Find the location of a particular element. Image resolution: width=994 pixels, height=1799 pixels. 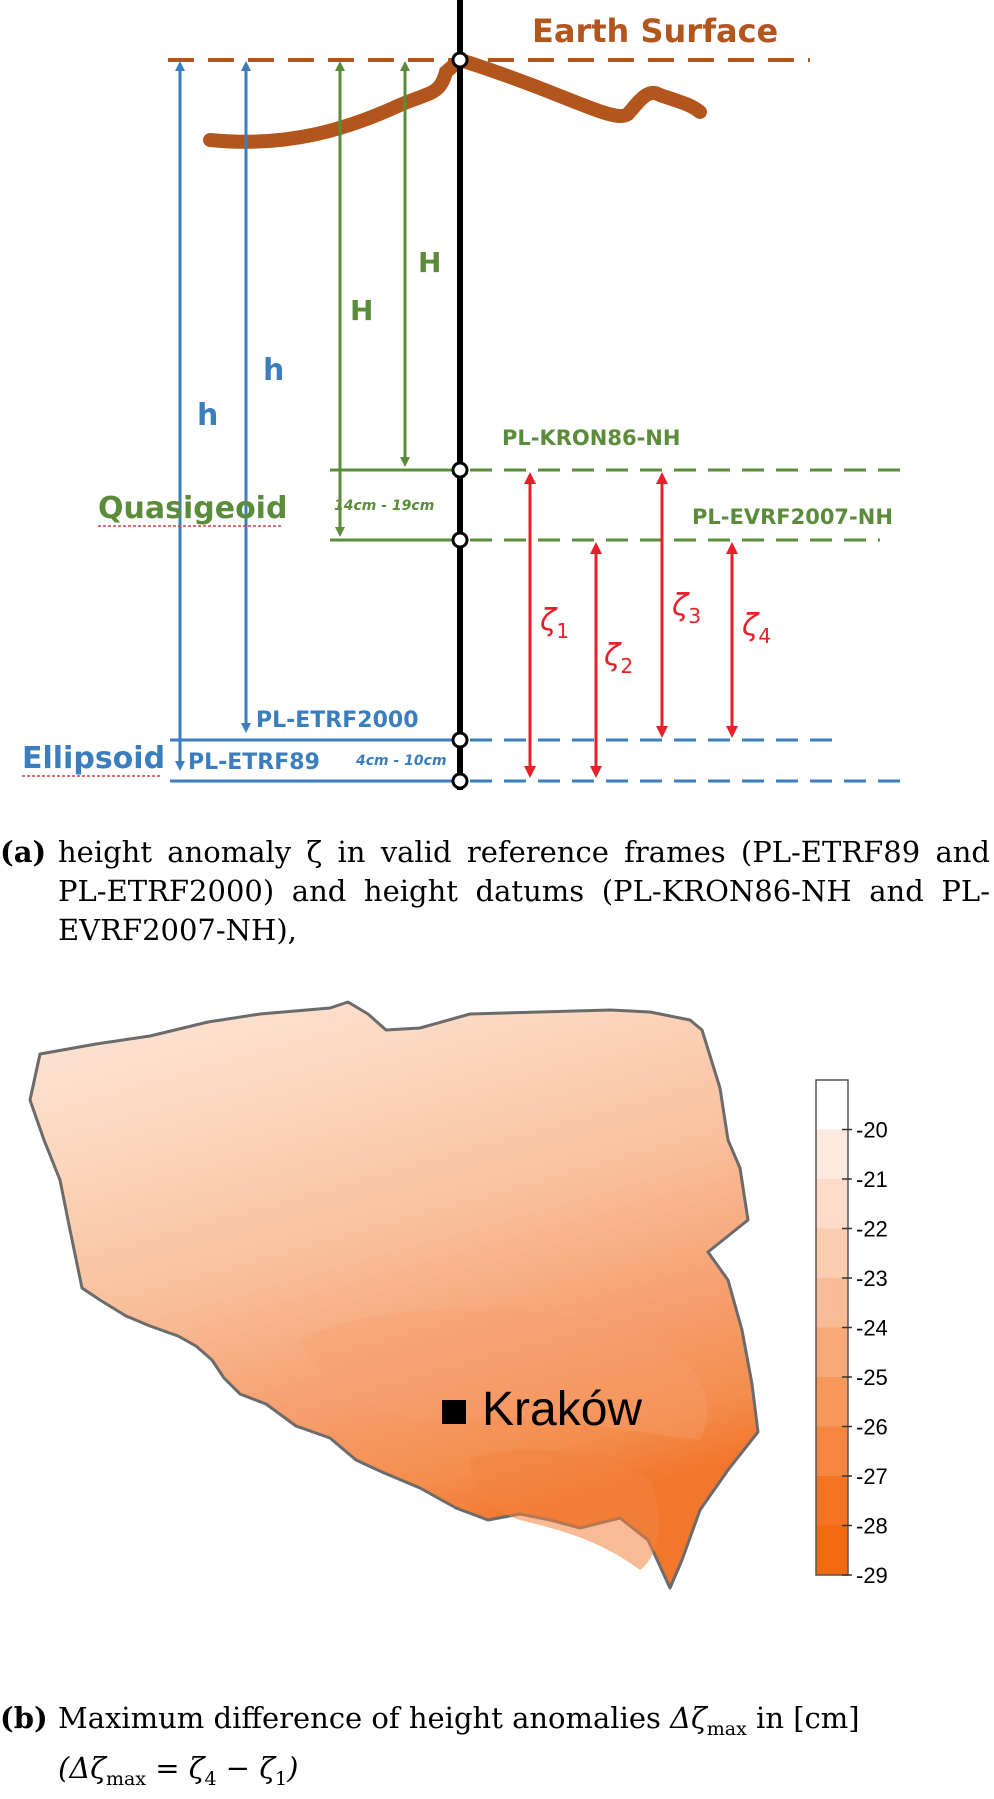

h-label-1: h is located at coordinates (207, 415).